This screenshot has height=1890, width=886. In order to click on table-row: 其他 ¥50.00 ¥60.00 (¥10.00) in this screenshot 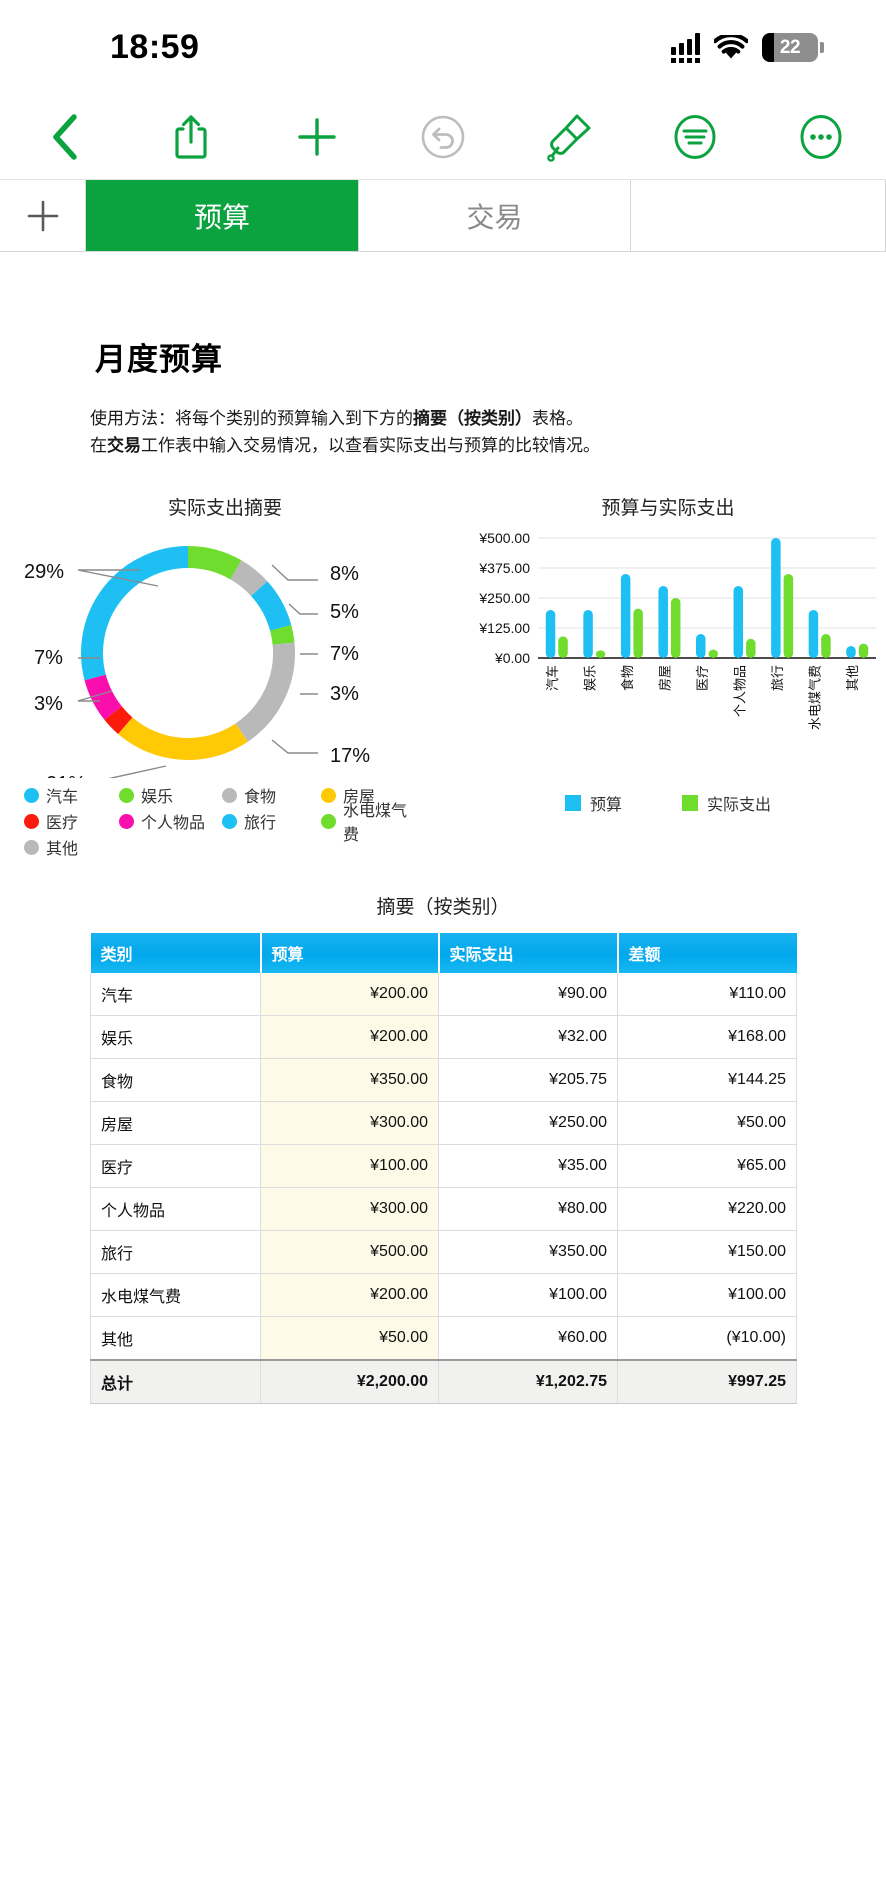, I will do `click(443, 1338)`.